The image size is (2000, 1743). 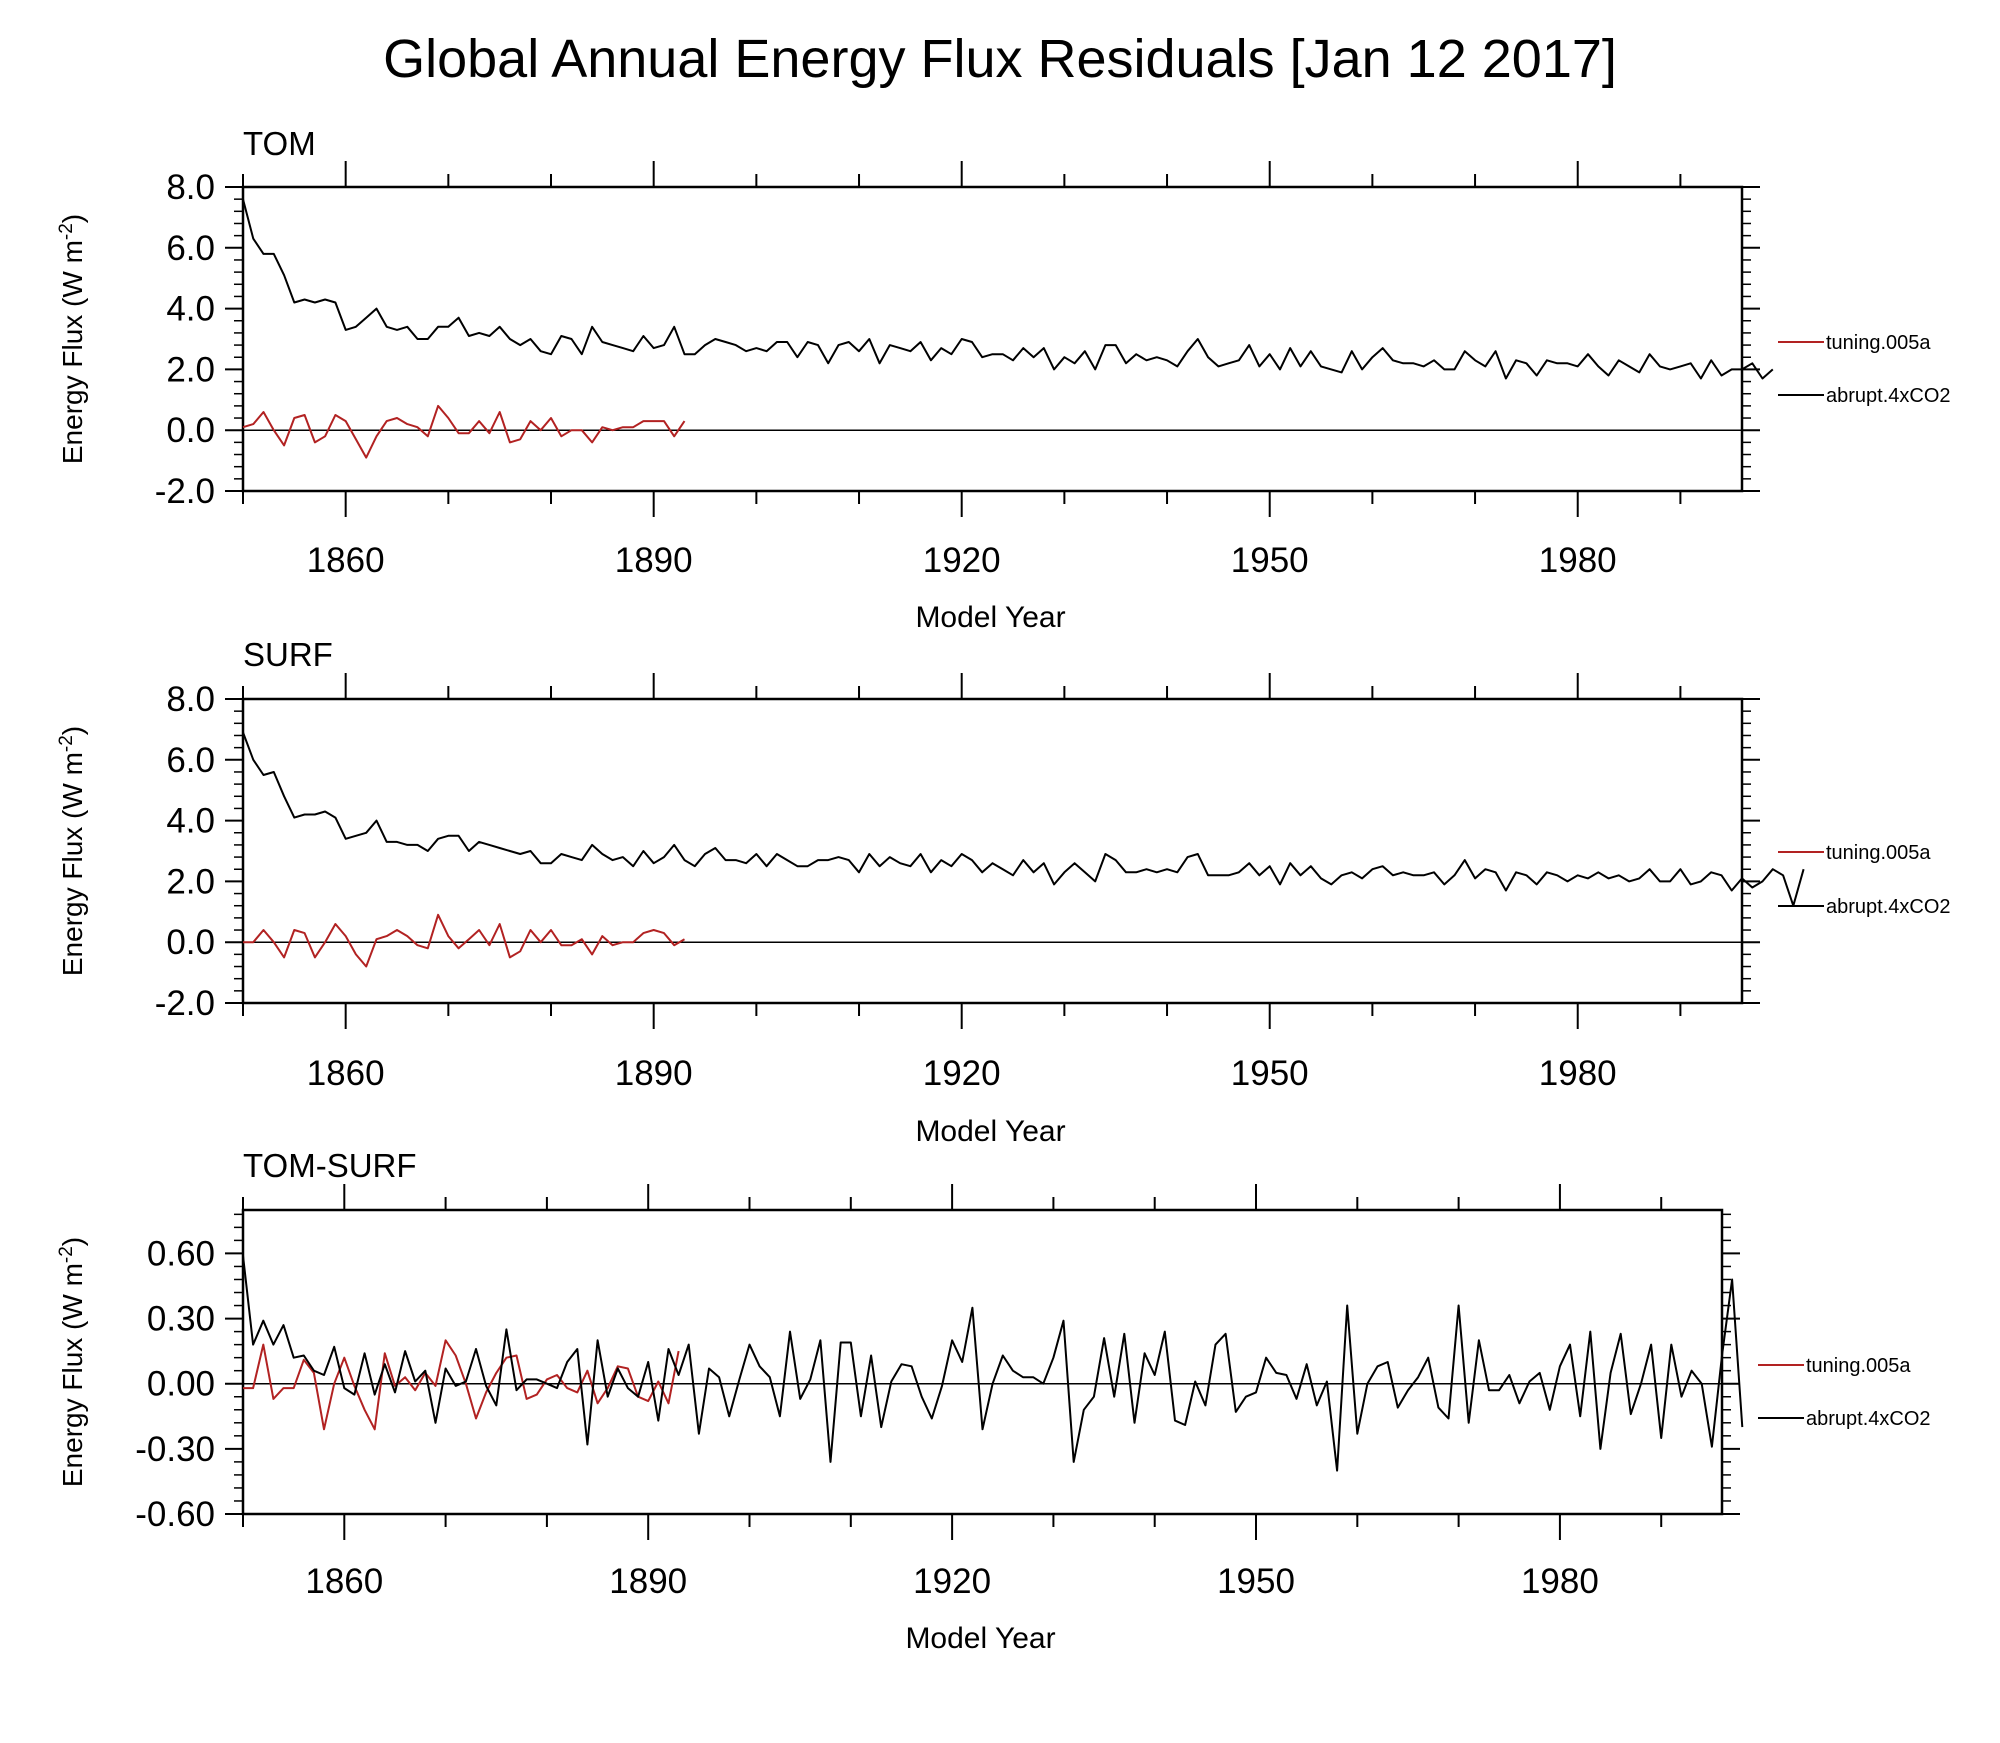 What do you see at coordinates (175, 1514) in the screenshot?
I see `y-tick-label: -0.60` at bounding box center [175, 1514].